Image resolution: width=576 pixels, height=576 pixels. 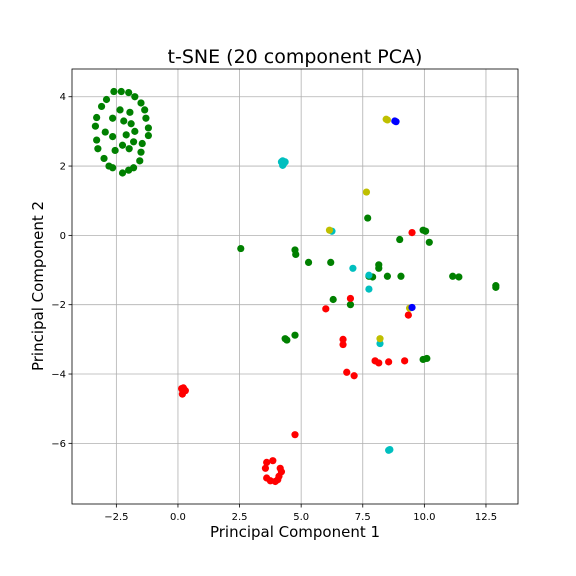 I want to click on chart-title: t-SNE (20 component PCA), so click(x=295, y=57).